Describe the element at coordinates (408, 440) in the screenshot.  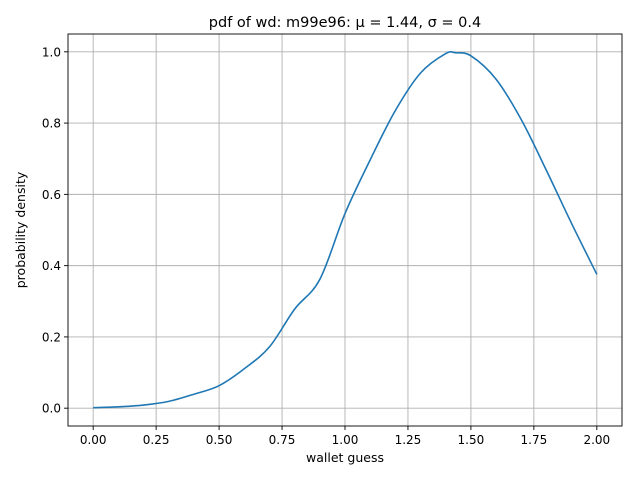
I see `x-tick-label: 1.25` at that location.